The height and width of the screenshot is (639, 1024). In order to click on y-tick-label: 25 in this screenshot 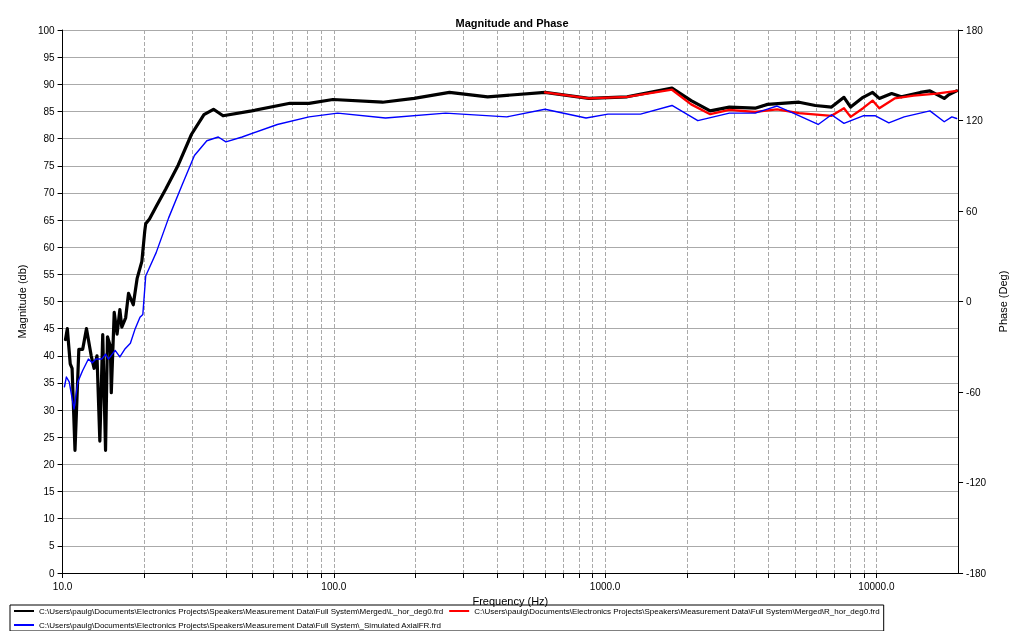, I will do `click(49, 437)`.